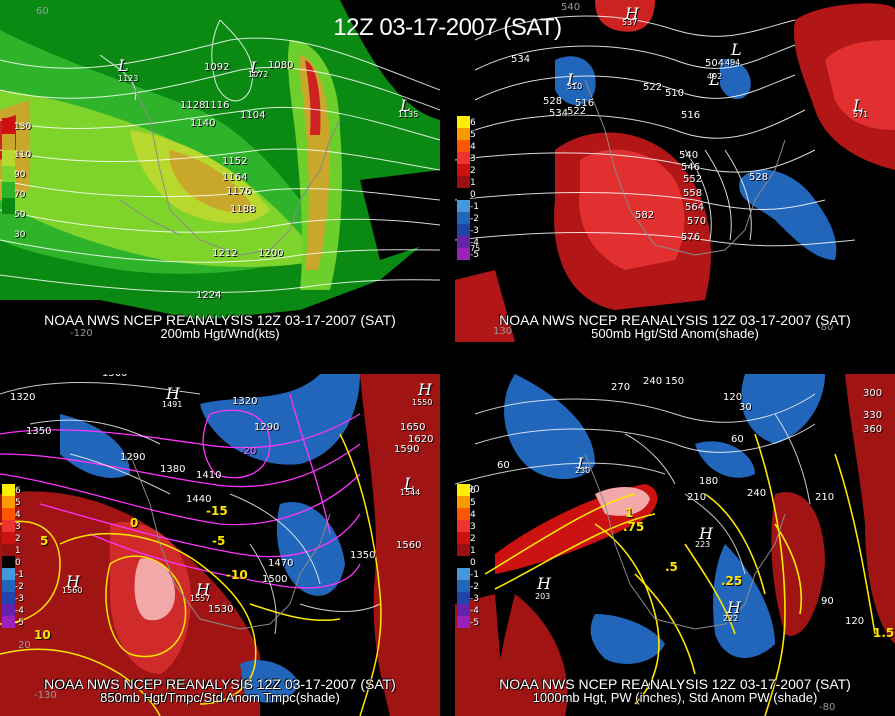  What do you see at coordinates (24, 645) in the screenshot?
I see `longitude-label: 20` at bounding box center [24, 645].